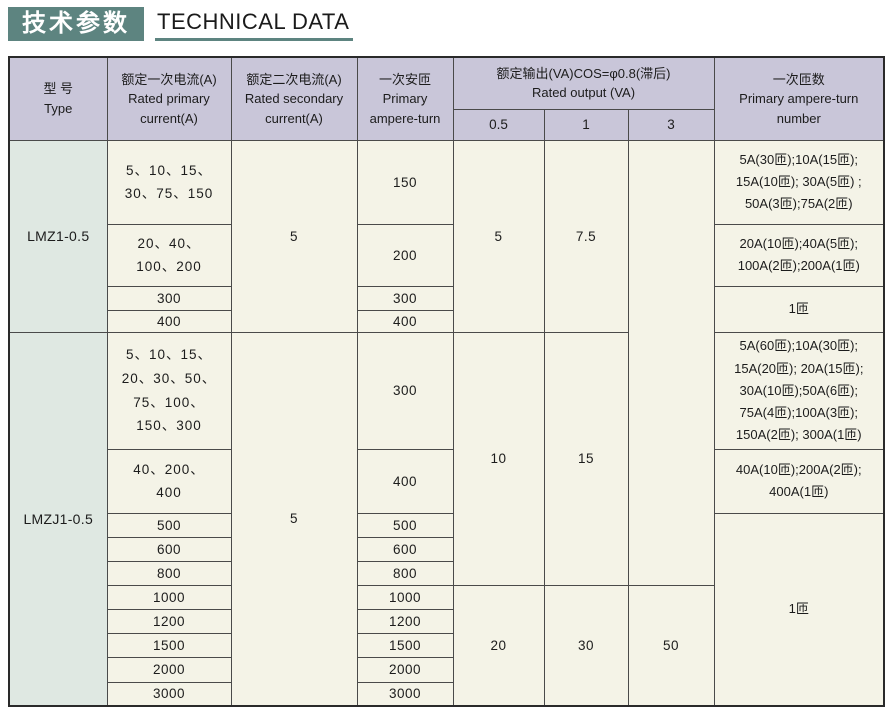 The height and width of the screenshot is (720, 890). What do you see at coordinates (169, 255) in the screenshot?
I see `primary-current-cell: 20、40、 100、200` at bounding box center [169, 255].